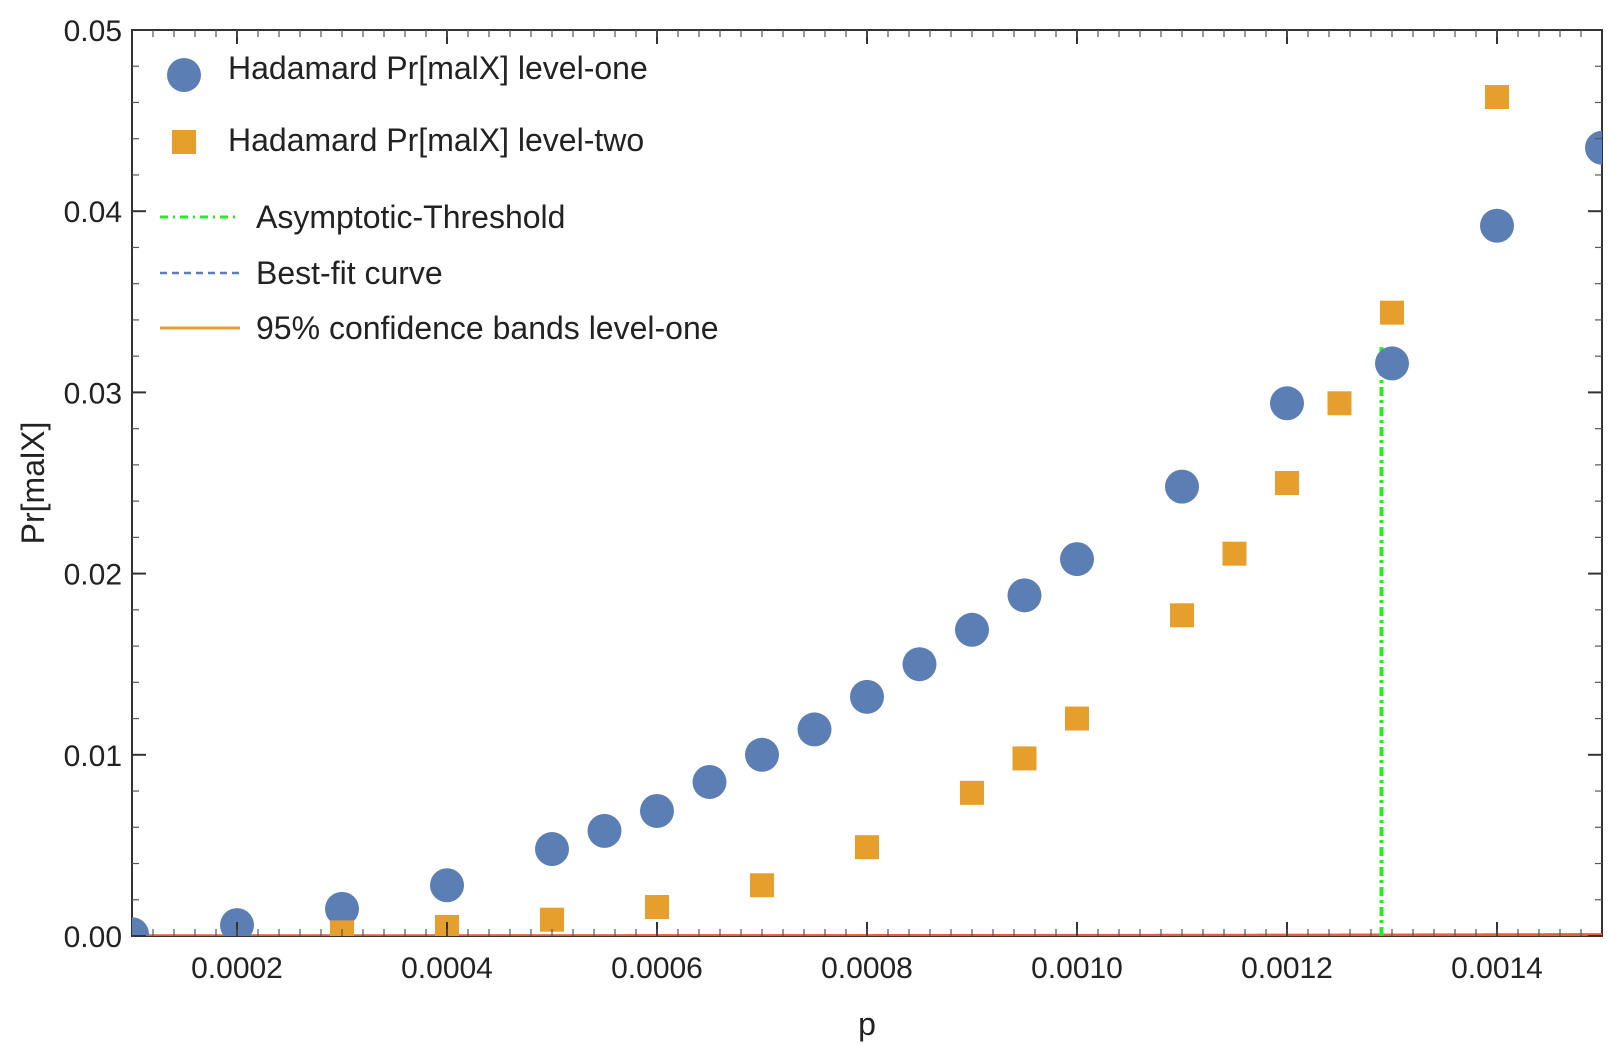 The image size is (1608, 1045). I want to click on x-tick-label: 0.0010, so click(1077, 968).